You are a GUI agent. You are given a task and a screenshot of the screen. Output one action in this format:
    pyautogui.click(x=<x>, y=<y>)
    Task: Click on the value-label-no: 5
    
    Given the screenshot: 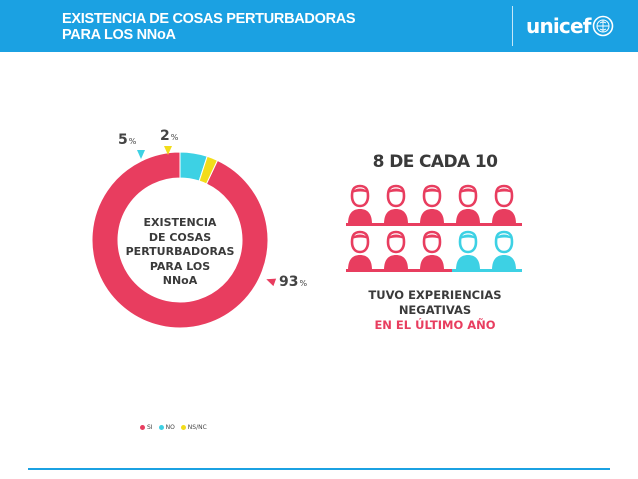 What is the action you would take?
    pyautogui.click(x=123, y=140)
    